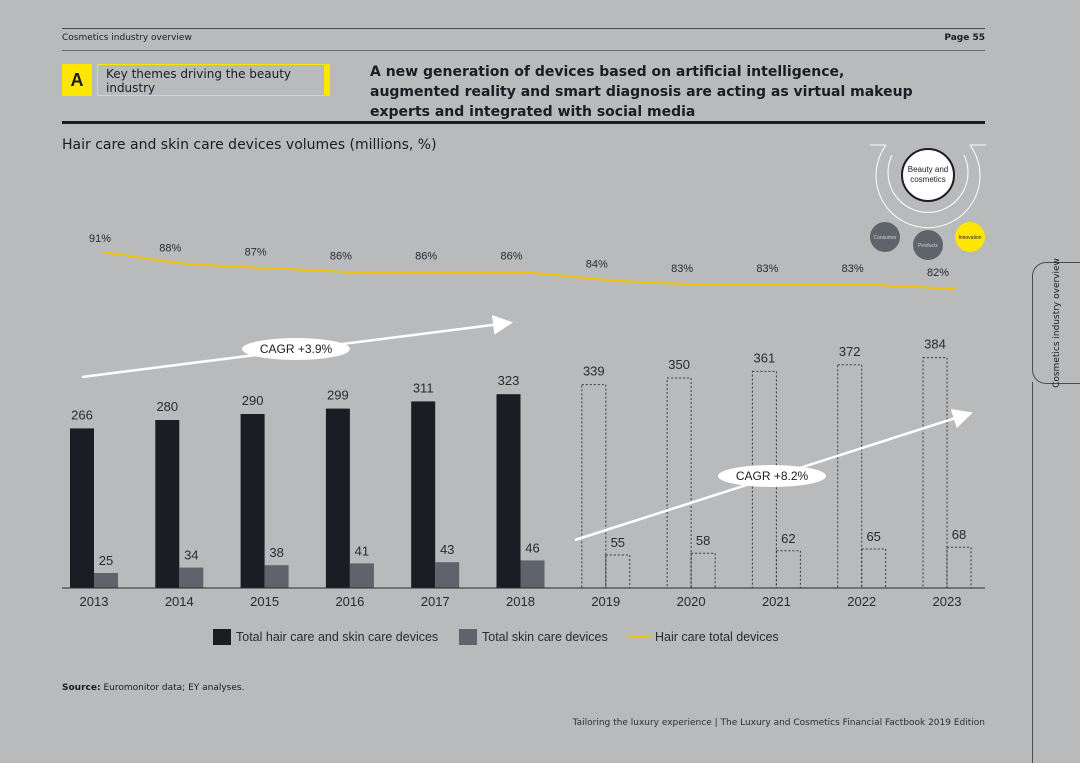  Describe the element at coordinates (349, 601) in the screenshot. I see `tick-label: 2016` at that location.